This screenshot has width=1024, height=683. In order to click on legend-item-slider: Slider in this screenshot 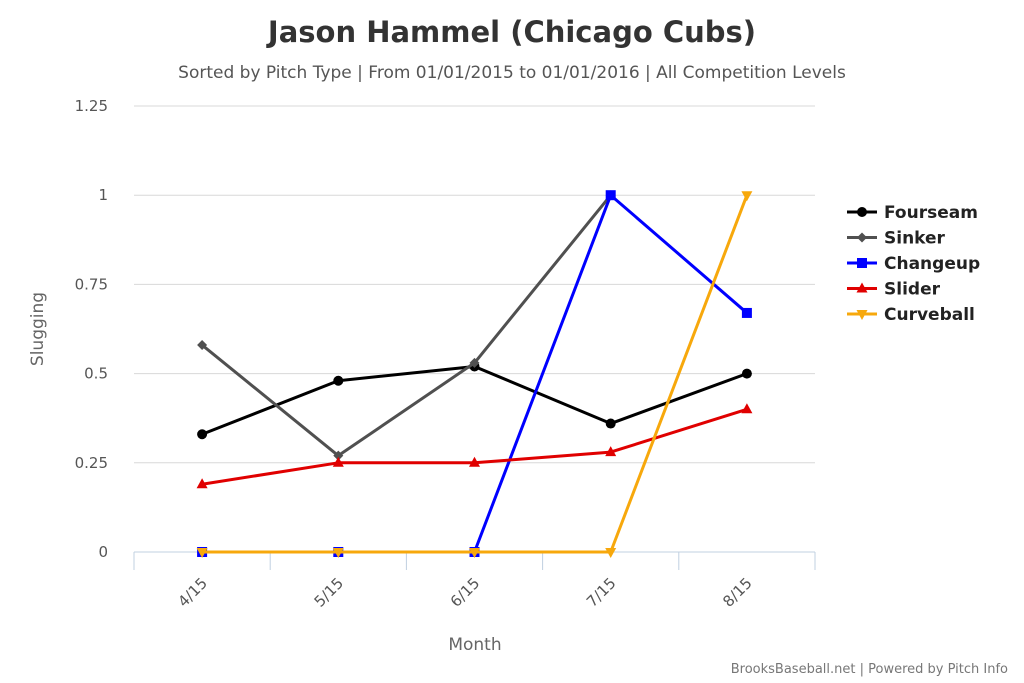, I will do `click(894, 290)`.